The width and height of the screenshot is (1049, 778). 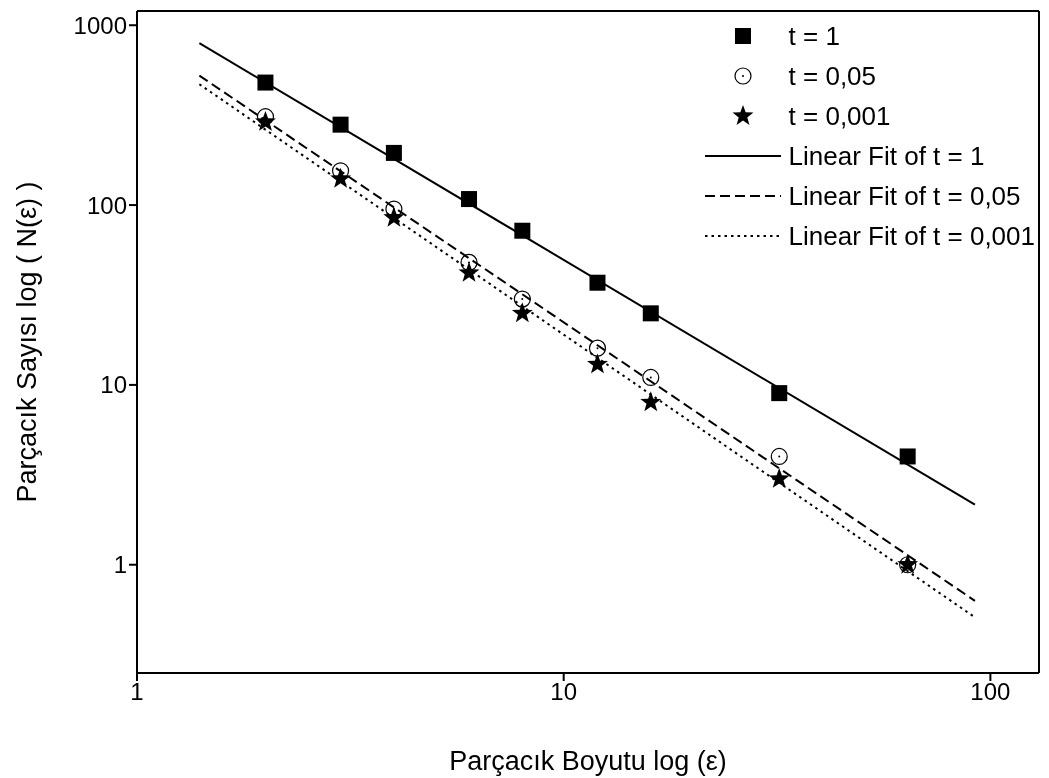 I want to click on legend-label: Linear Fit of t = 0,05, so click(x=904, y=196).